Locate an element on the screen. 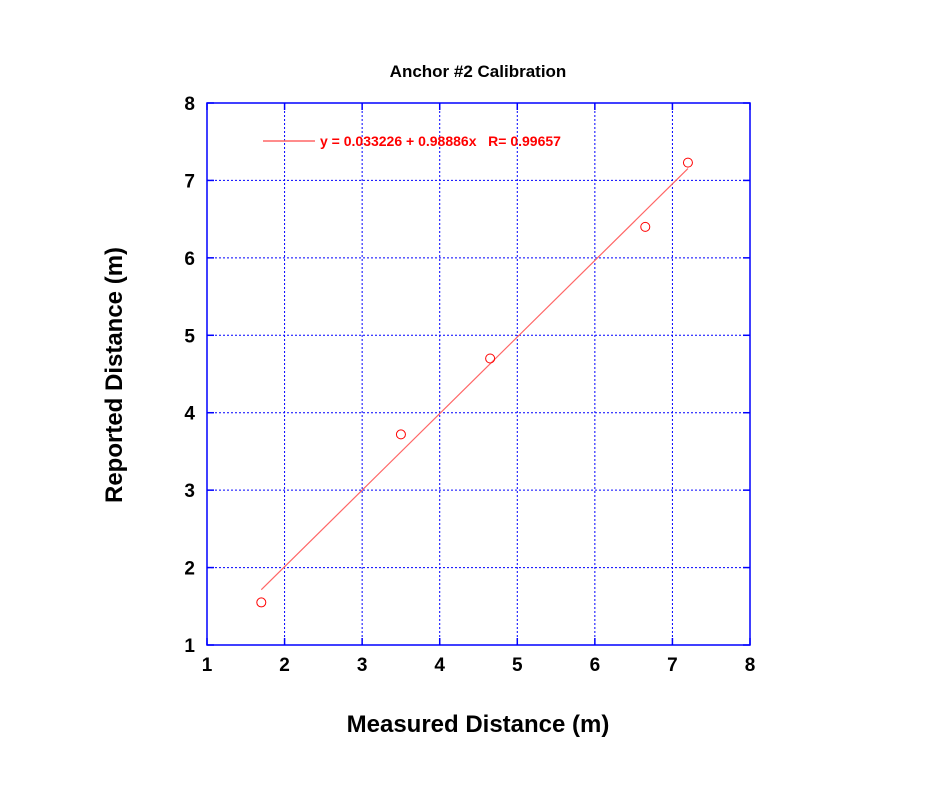 The width and height of the screenshot is (940, 792). x-tick-label: 5 is located at coordinates (517, 665).